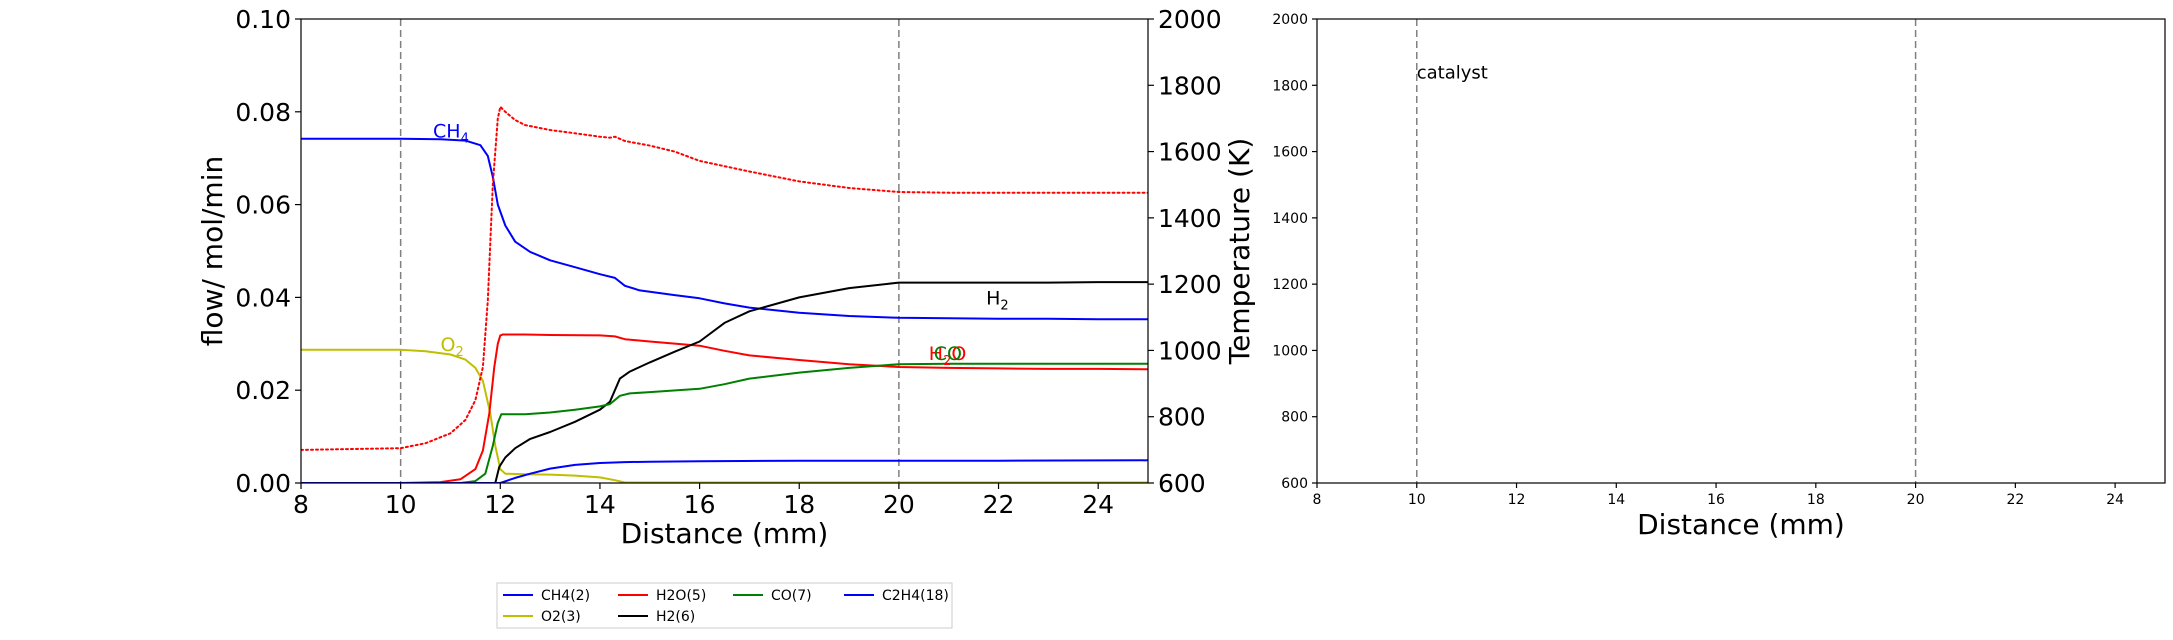  What do you see at coordinates (675, 617) in the screenshot?
I see `legend-label: H2(6)` at bounding box center [675, 617].